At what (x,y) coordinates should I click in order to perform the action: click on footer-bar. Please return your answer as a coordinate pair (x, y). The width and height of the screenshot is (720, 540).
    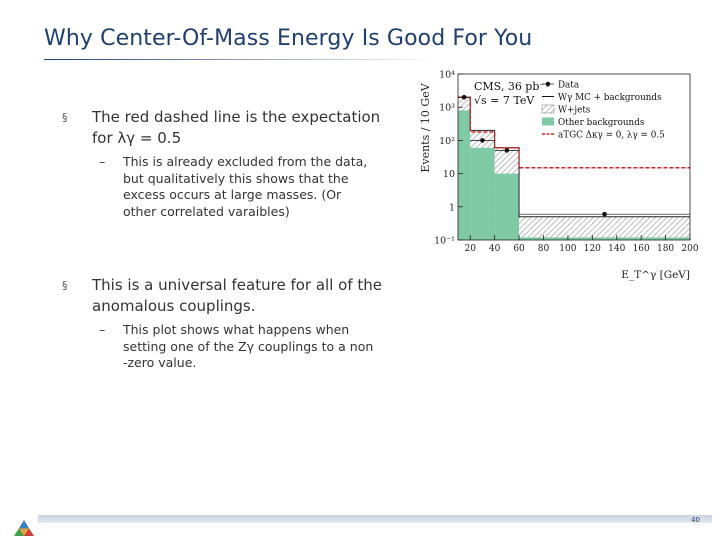
    Looking at the image, I should click on (375, 519).